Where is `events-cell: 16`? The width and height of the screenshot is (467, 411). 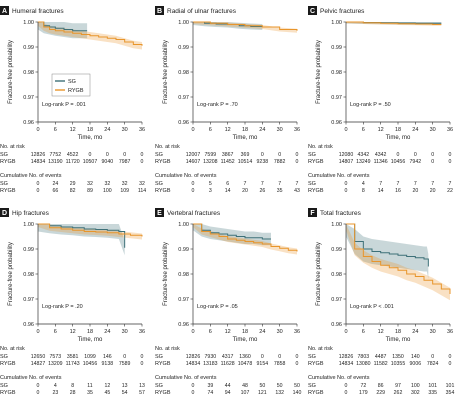
events-cell: 16 is located at coordinates (398, 191).